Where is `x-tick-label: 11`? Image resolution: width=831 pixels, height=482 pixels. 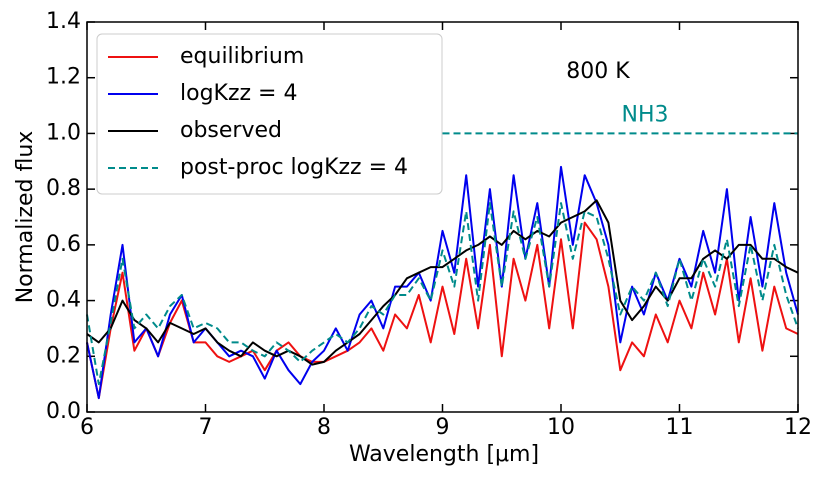
x-tick-label: 11 is located at coordinates (680, 427).